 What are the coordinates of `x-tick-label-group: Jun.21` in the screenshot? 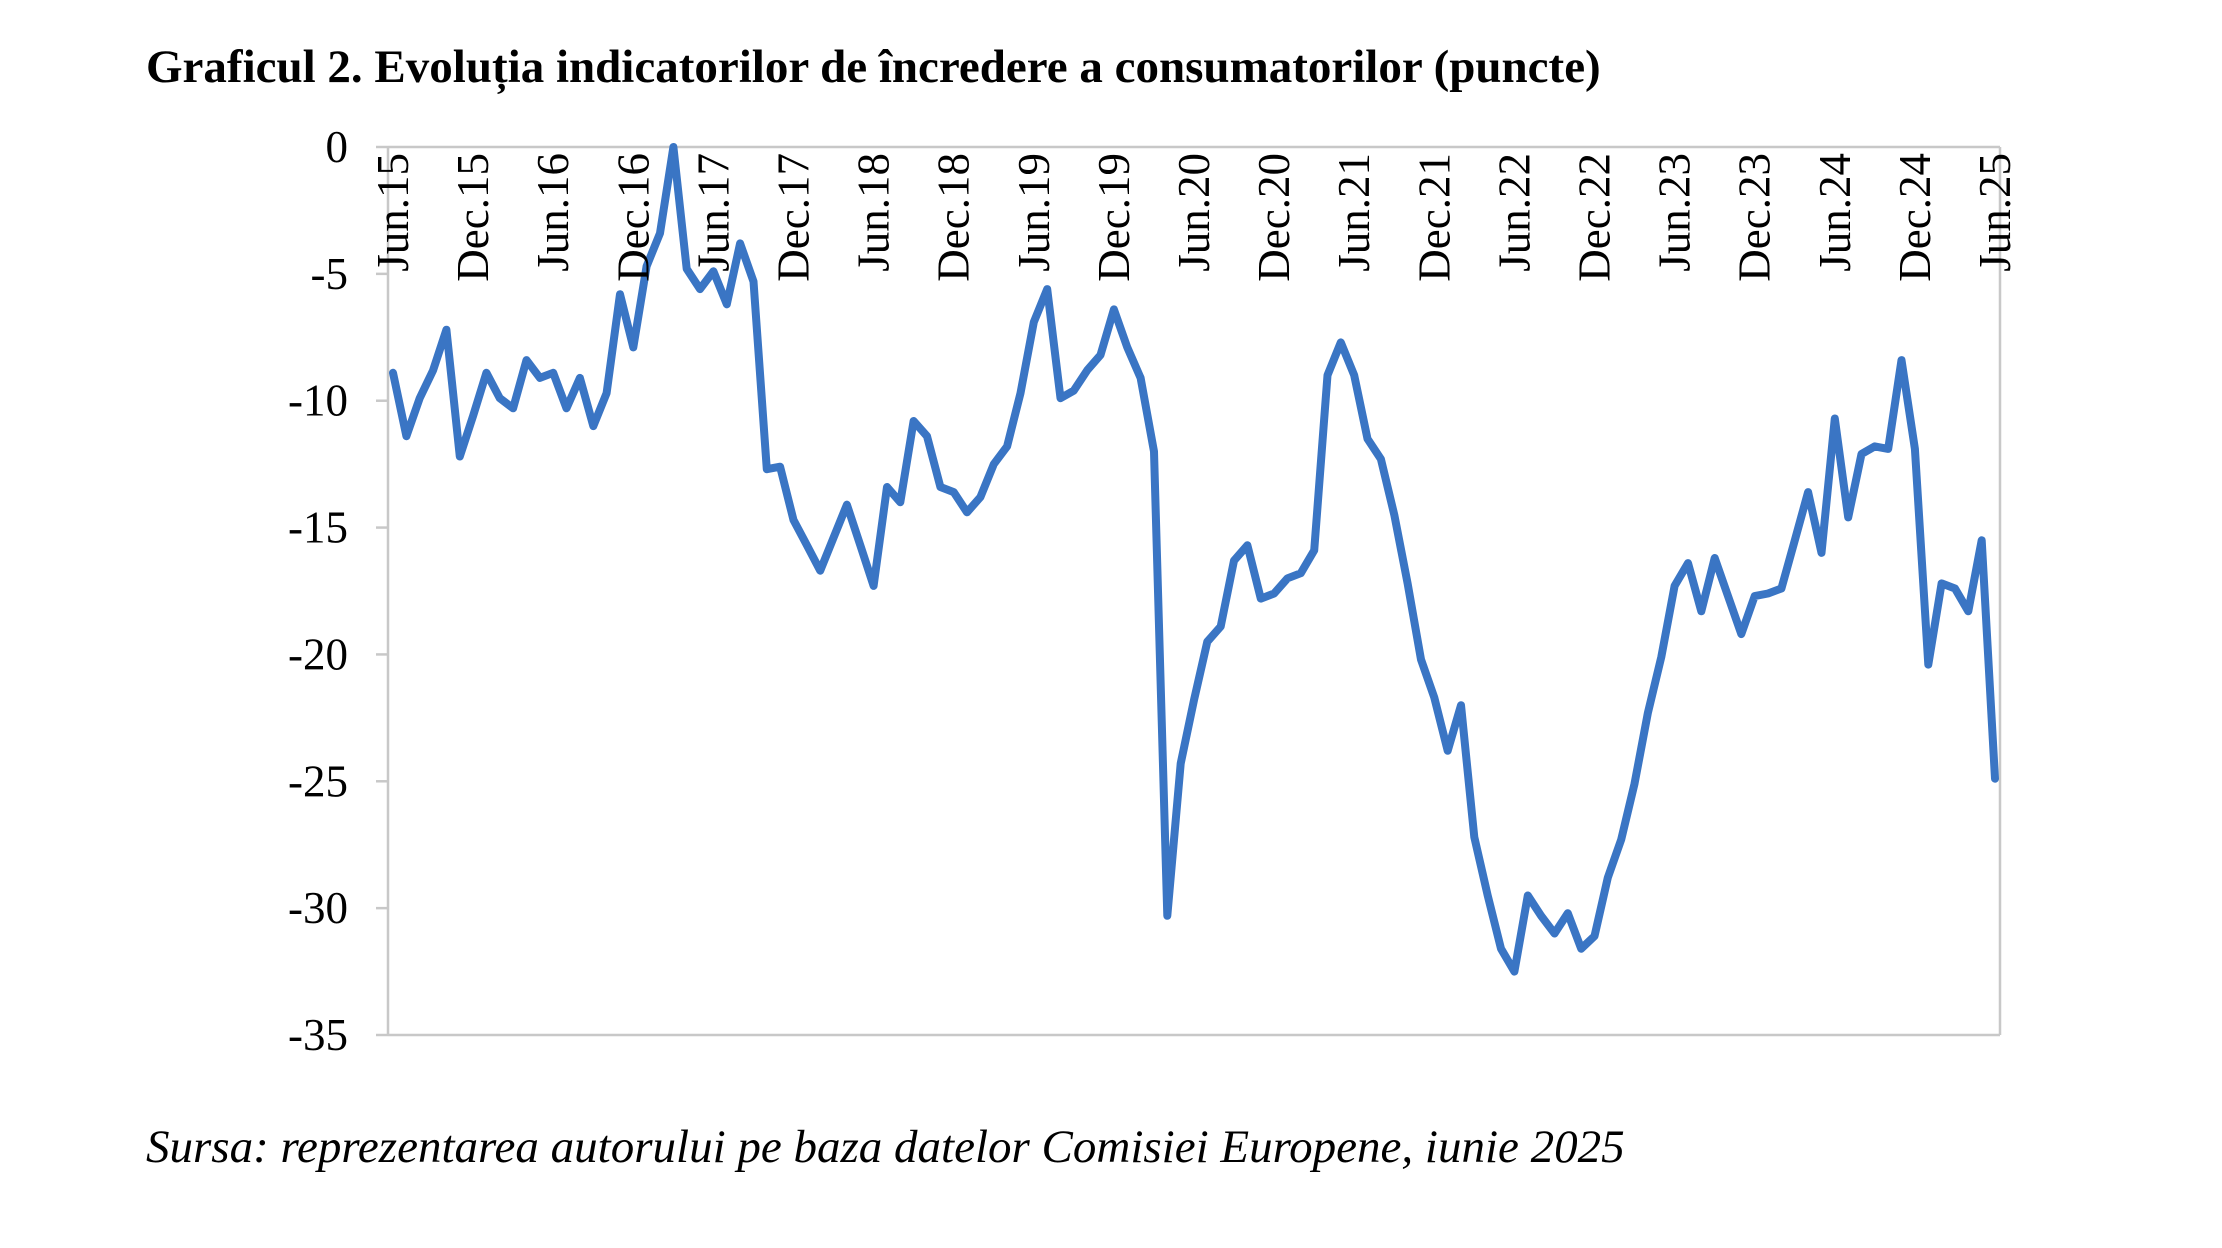 It's located at (1354, 212).